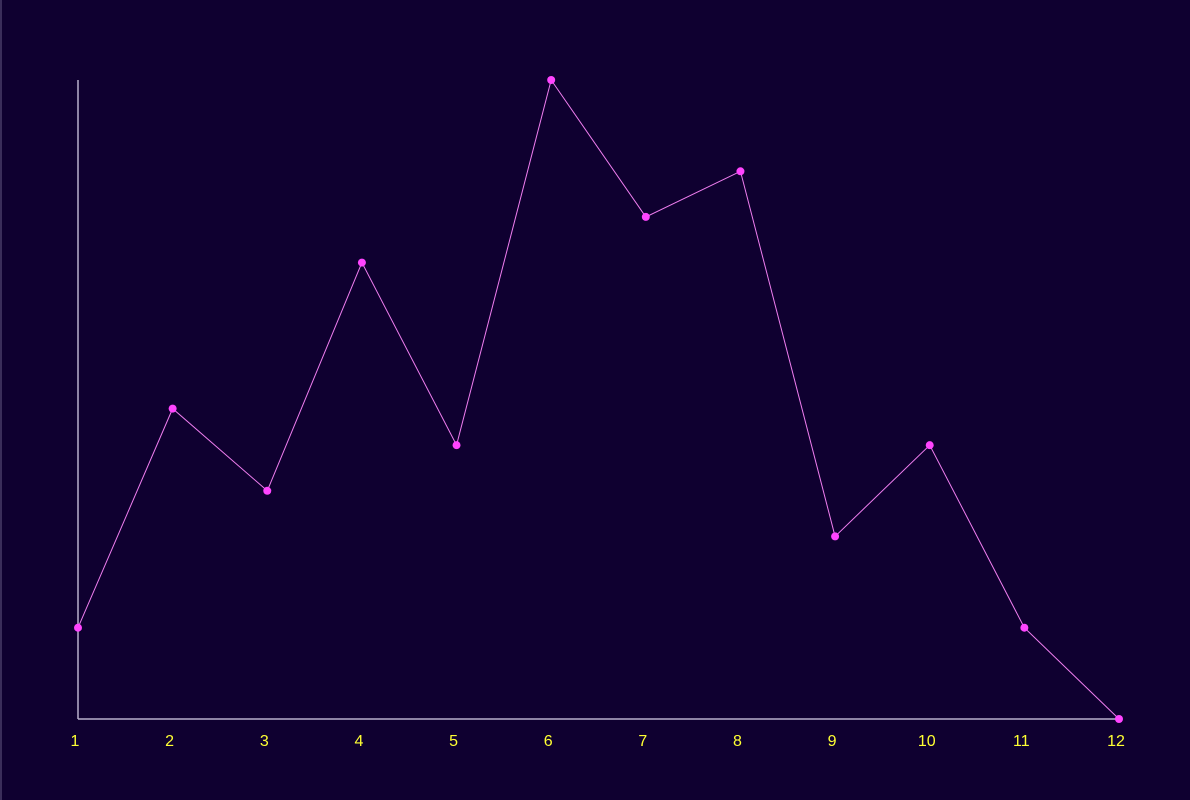 This screenshot has width=1190, height=800. I want to click on x-tick-label-3: 3, so click(264, 741).